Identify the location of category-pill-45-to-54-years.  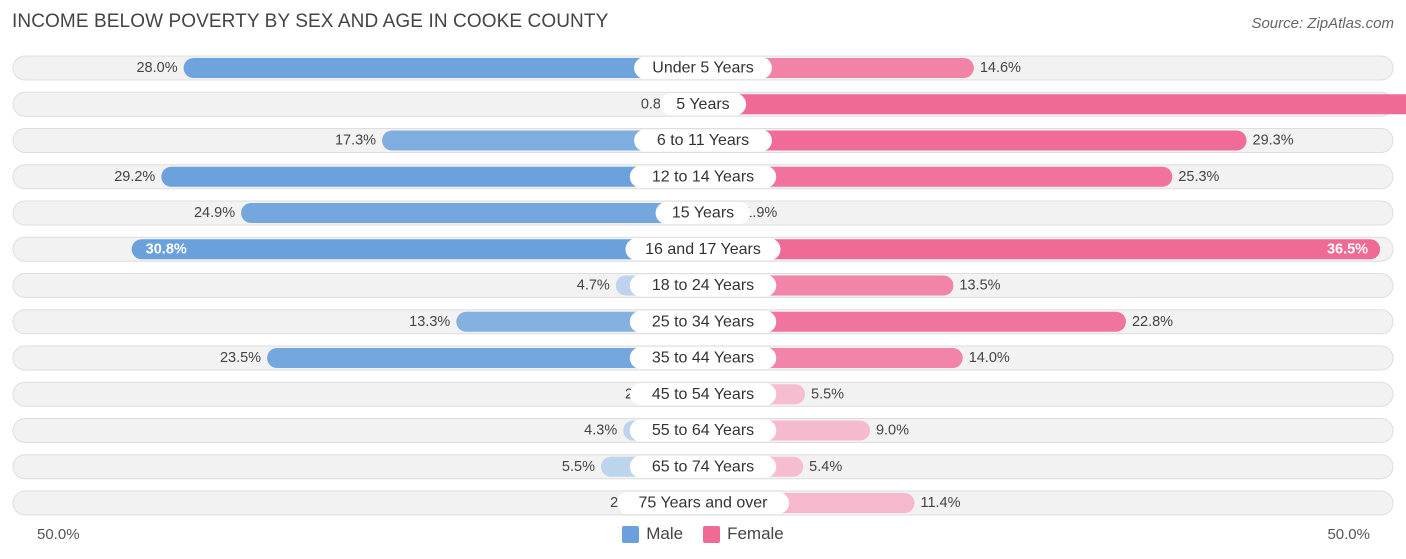
(703, 394).